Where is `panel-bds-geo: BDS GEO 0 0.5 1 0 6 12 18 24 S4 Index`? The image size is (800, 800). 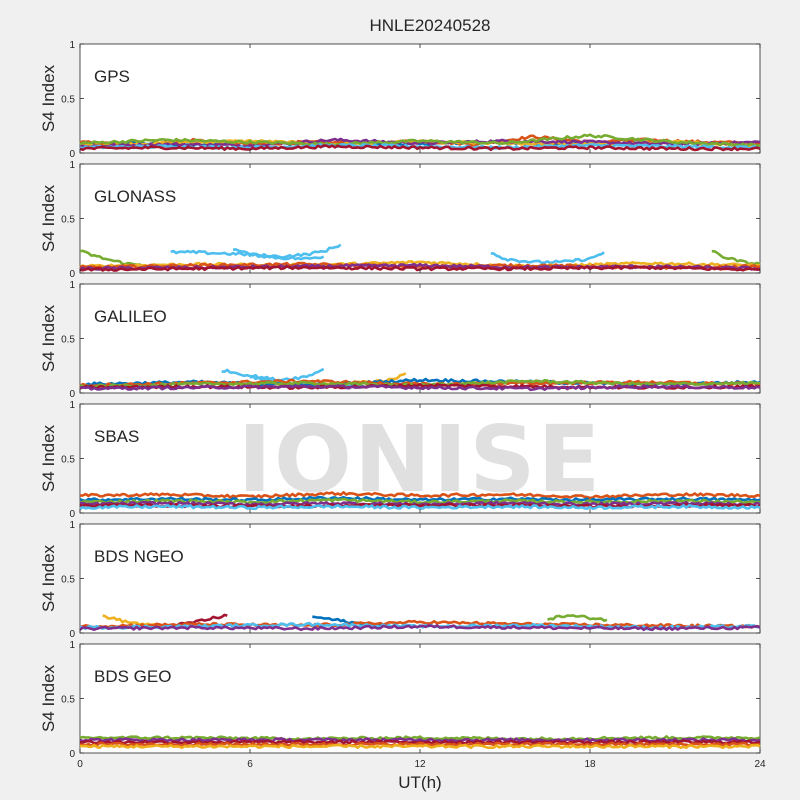
panel-bds-geo: BDS GEO 0 0.5 1 0 6 12 18 24 S4 Index is located at coordinates (402, 705).